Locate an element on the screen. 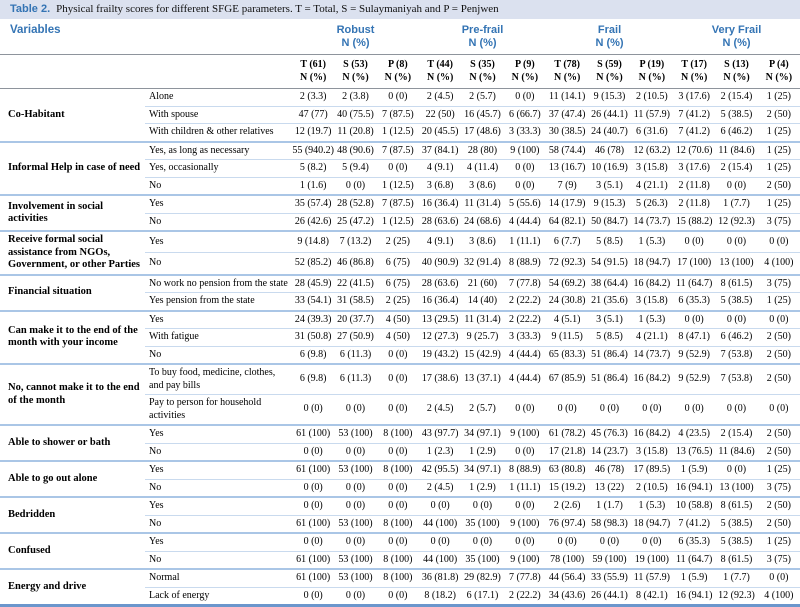  column-header-top: P (9) is located at coordinates (524, 64).